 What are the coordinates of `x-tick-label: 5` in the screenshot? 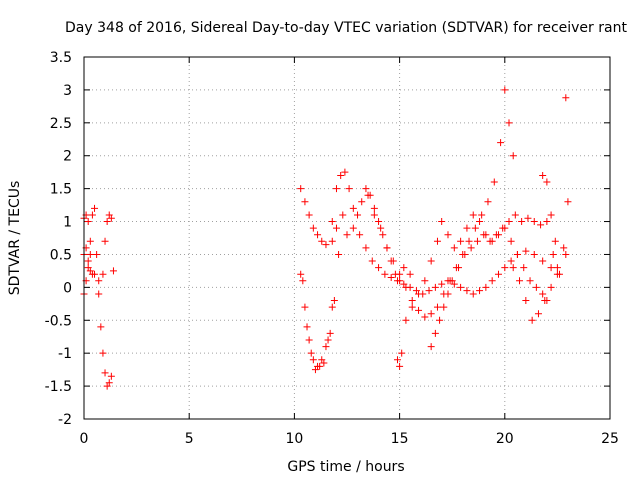 It's located at (189, 439).